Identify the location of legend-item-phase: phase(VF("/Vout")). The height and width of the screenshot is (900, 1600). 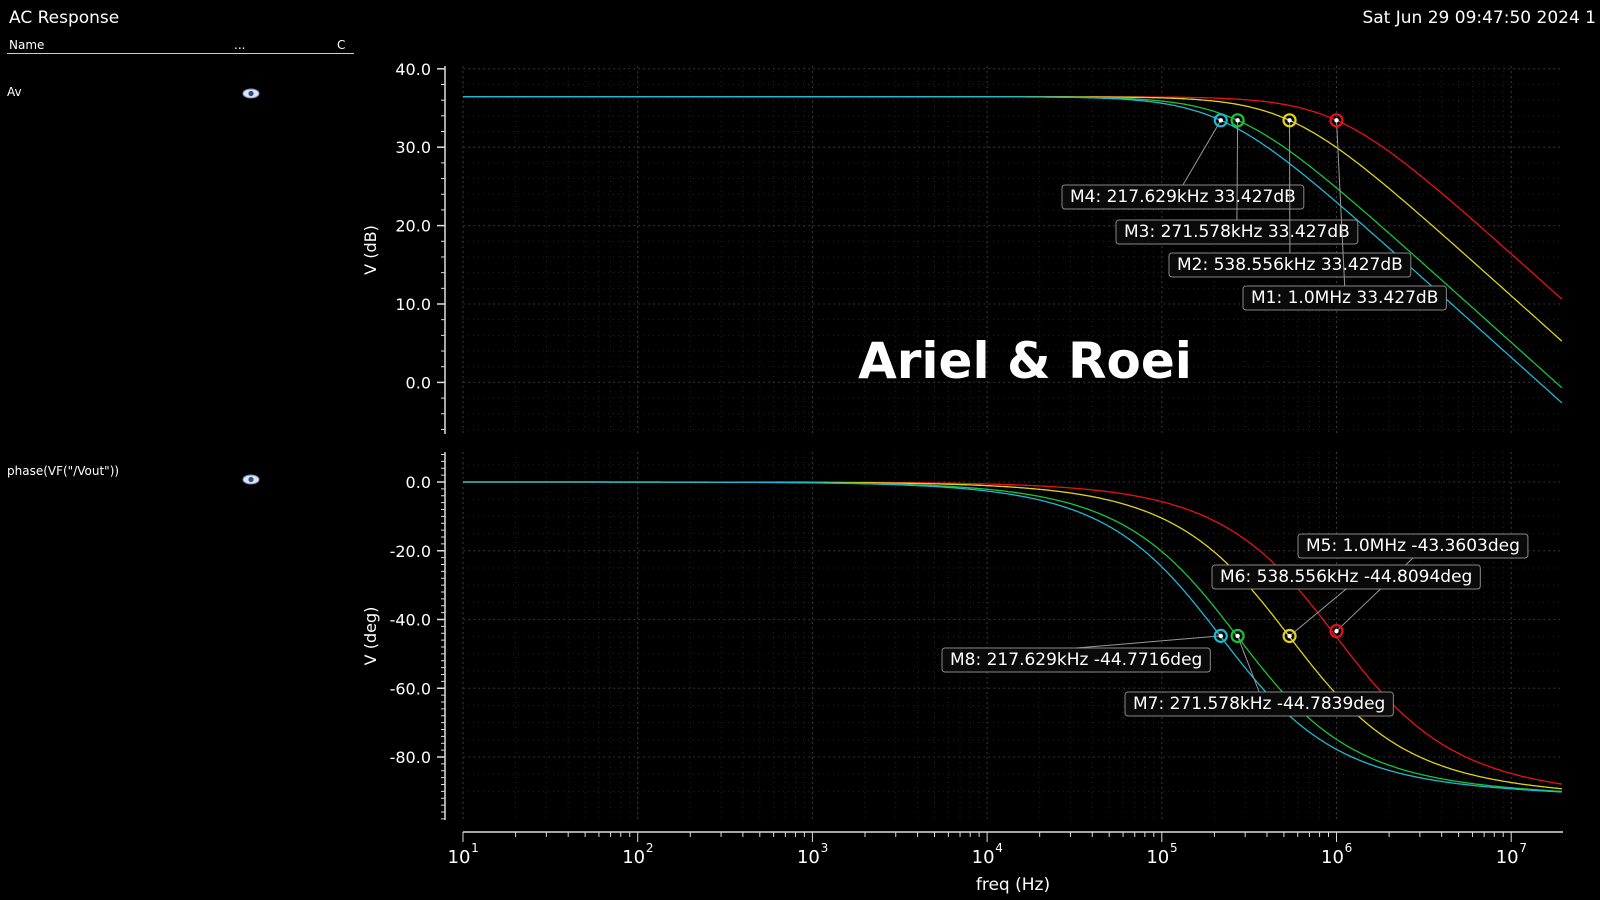
(63, 471).